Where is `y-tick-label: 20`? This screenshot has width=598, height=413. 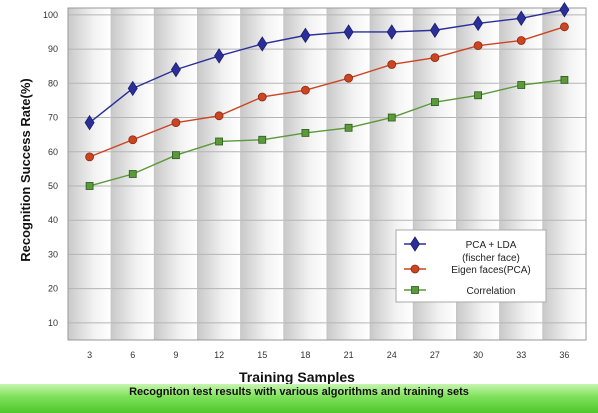
y-tick-label: 20 is located at coordinates (53, 289).